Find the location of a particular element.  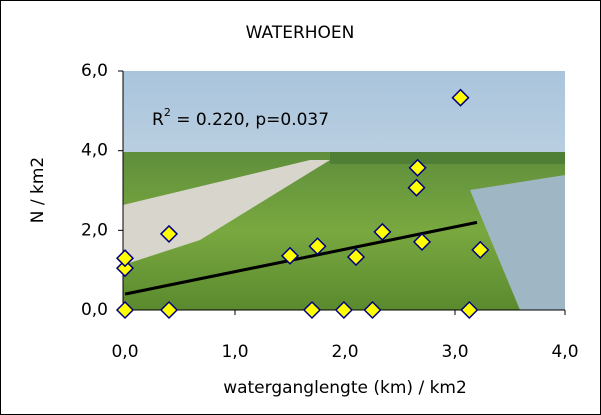

x-axis-label: waterganglengte (km) / km2 is located at coordinates (345, 388).